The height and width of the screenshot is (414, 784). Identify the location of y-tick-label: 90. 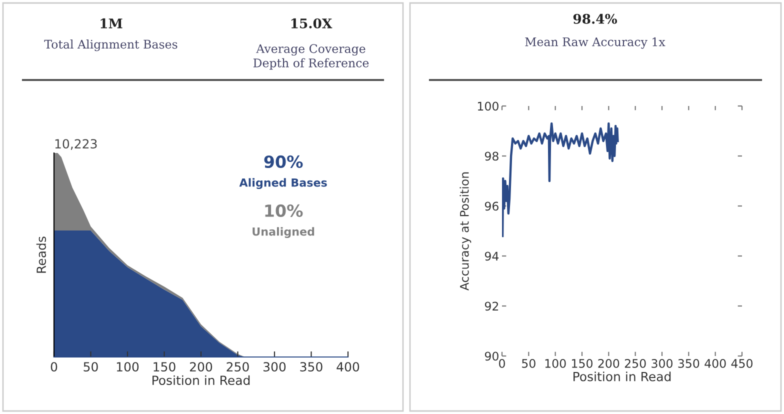
(491, 356).